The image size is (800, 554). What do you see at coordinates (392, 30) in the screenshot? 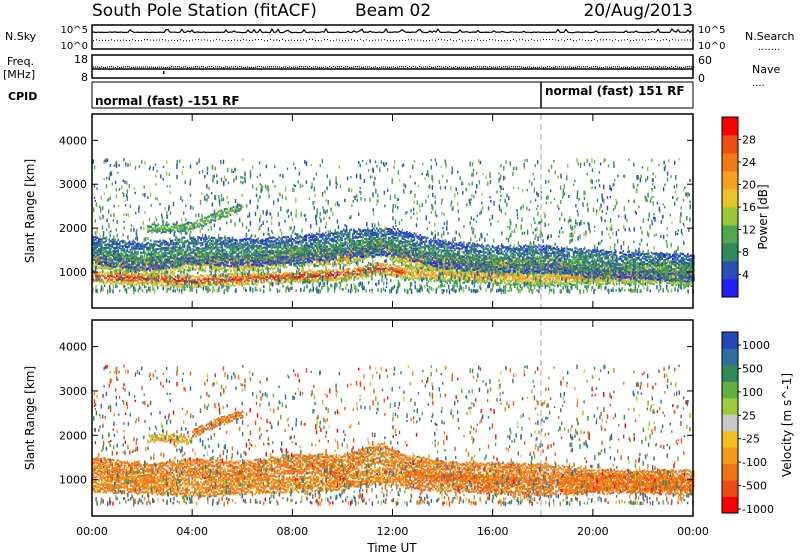
I see `nsky-line` at bounding box center [392, 30].